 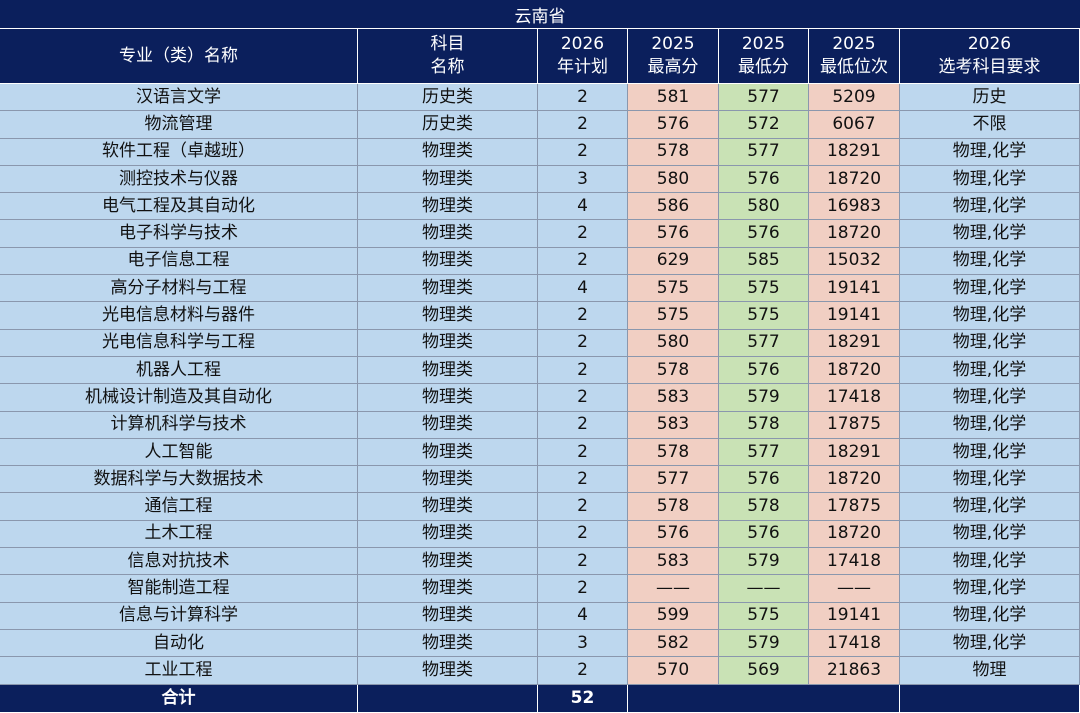 I want to click on header-text: 2025, so click(x=763, y=44).